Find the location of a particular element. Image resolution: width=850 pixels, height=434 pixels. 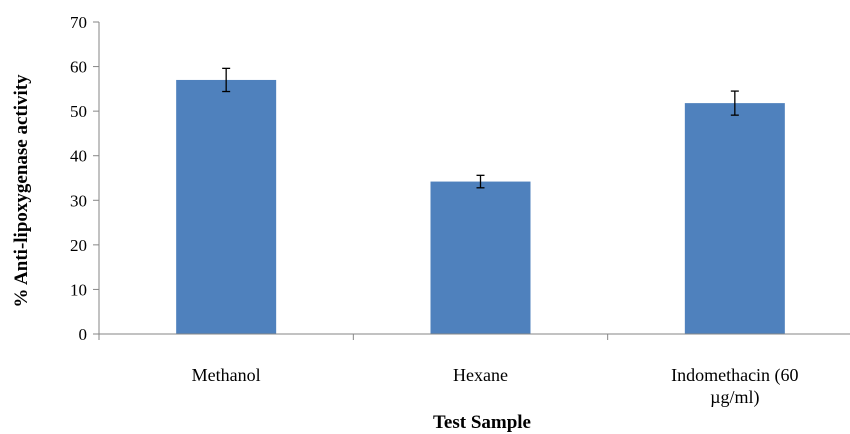

x-tick-label-line: Hexane is located at coordinates (480, 375).